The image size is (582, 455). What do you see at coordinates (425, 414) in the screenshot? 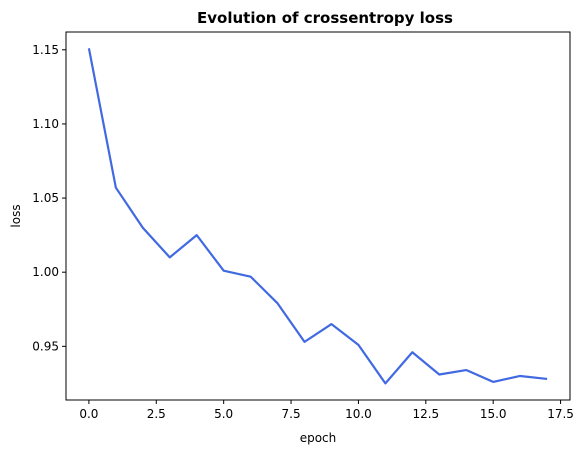
I see `x-tick-label: 12.5` at bounding box center [425, 414].